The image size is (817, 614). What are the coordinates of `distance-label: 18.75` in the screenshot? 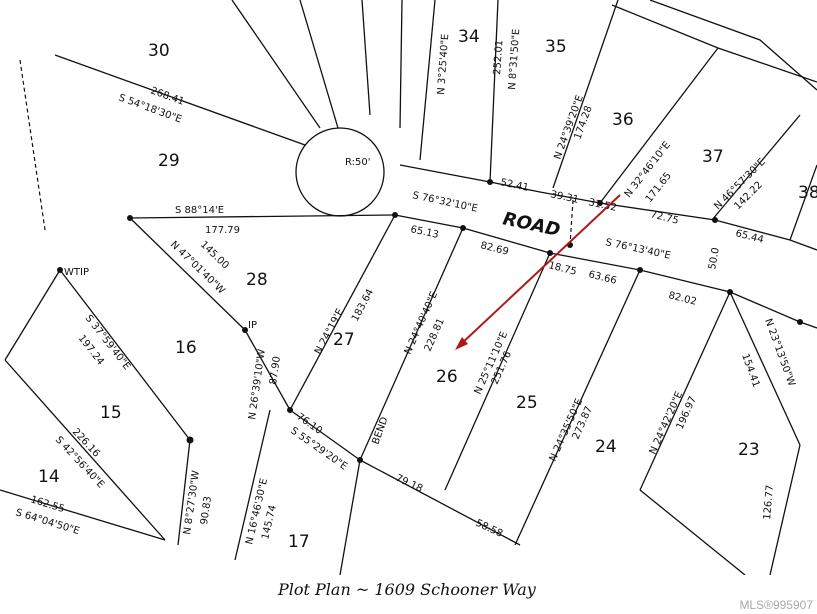 It's located at (562, 269).